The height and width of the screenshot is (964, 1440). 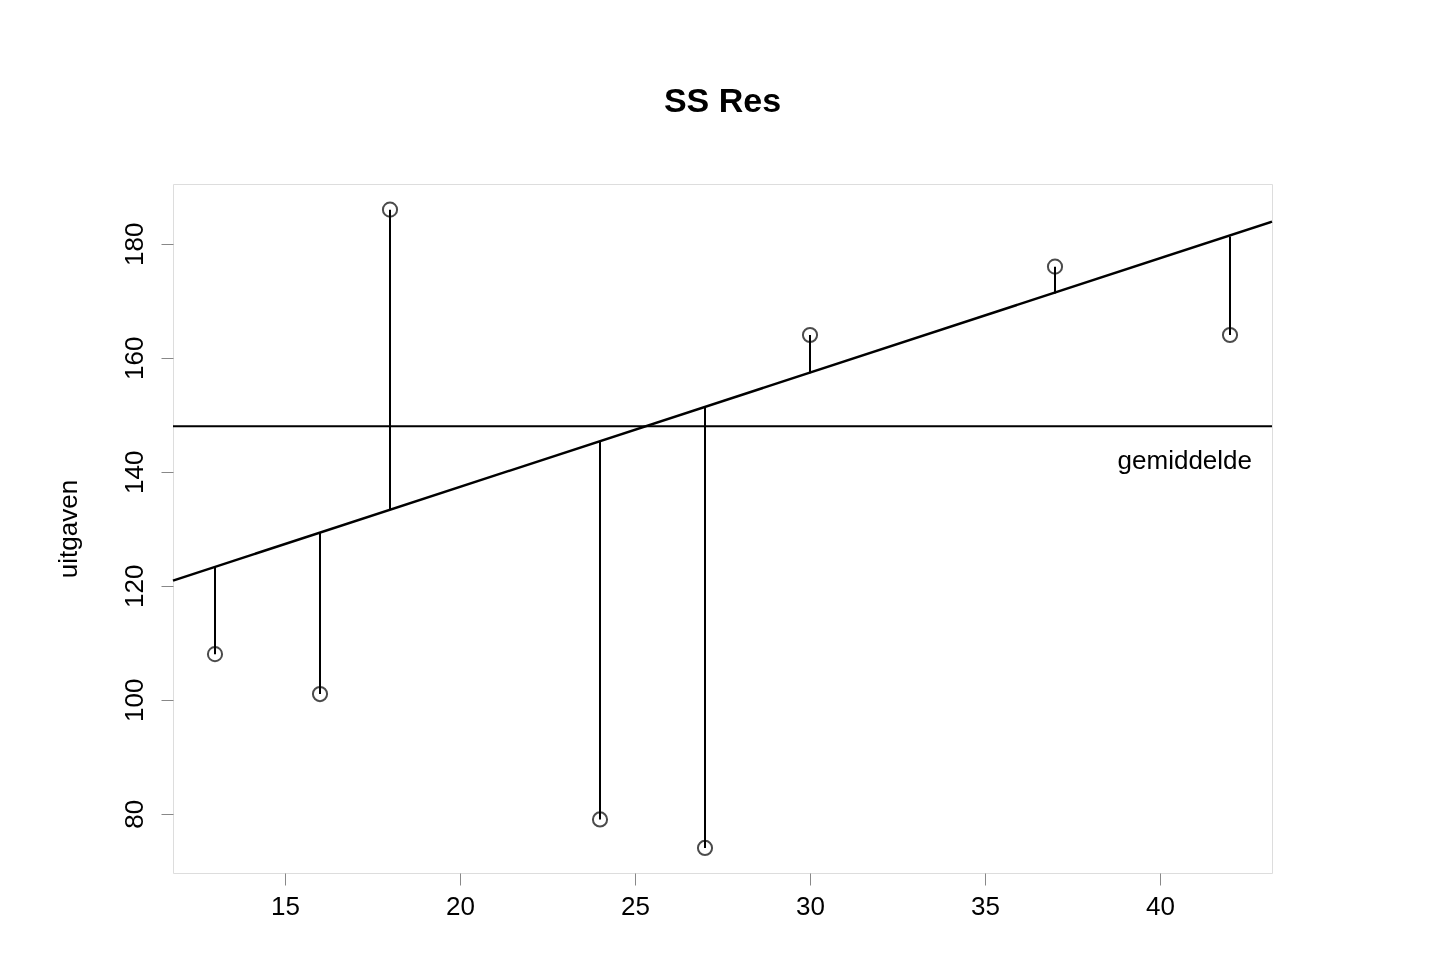 I want to click on y-tick-label: 180, so click(x=133, y=244).